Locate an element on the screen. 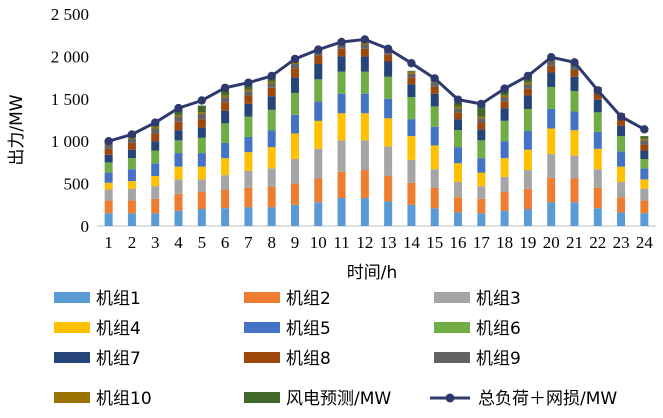 The width and height of the screenshot is (663, 418). x-tick-label: 9 is located at coordinates (295, 242).